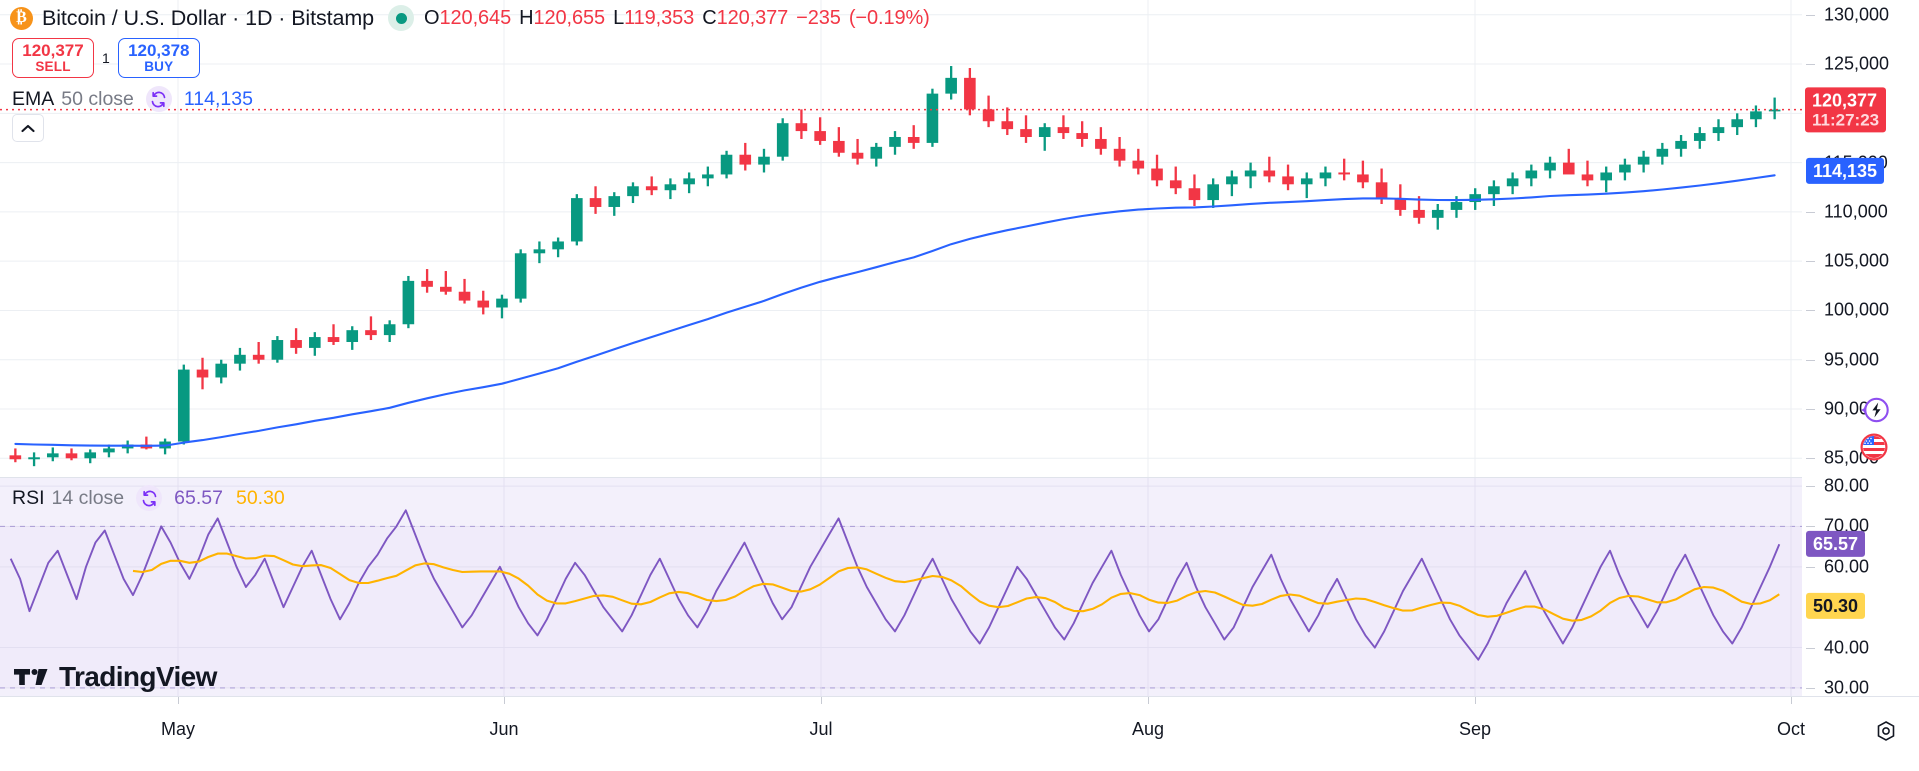 Image resolution: width=1919 pixels, height=771 pixels. I want to click on ema-legend-name: EMA, so click(33, 98).